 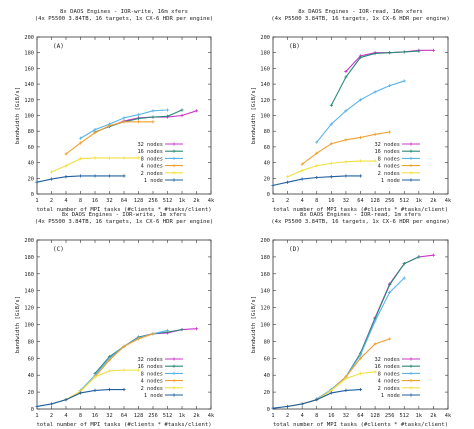 What do you see at coordinates (109, 416) in the screenshot?
I see `x-tick-label: 32` at bounding box center [109, 416].